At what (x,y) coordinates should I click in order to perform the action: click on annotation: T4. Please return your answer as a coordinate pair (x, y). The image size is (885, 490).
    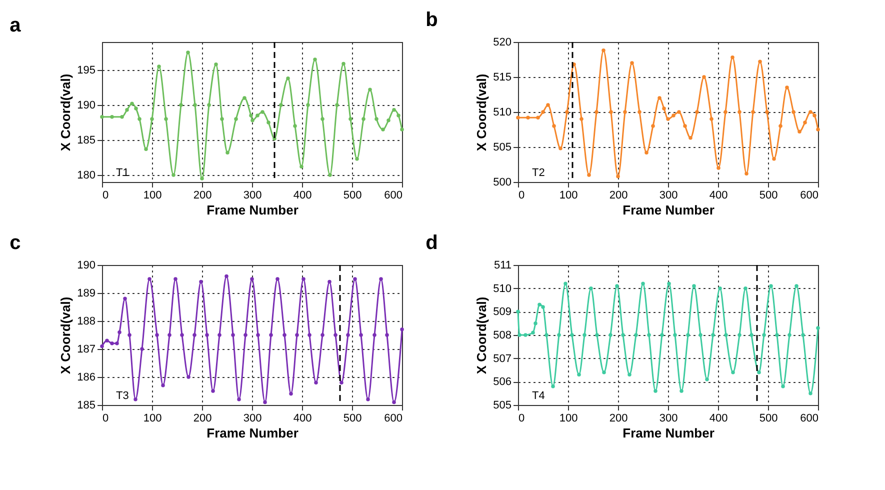
    Looking at the image, I should click on (538, 396).